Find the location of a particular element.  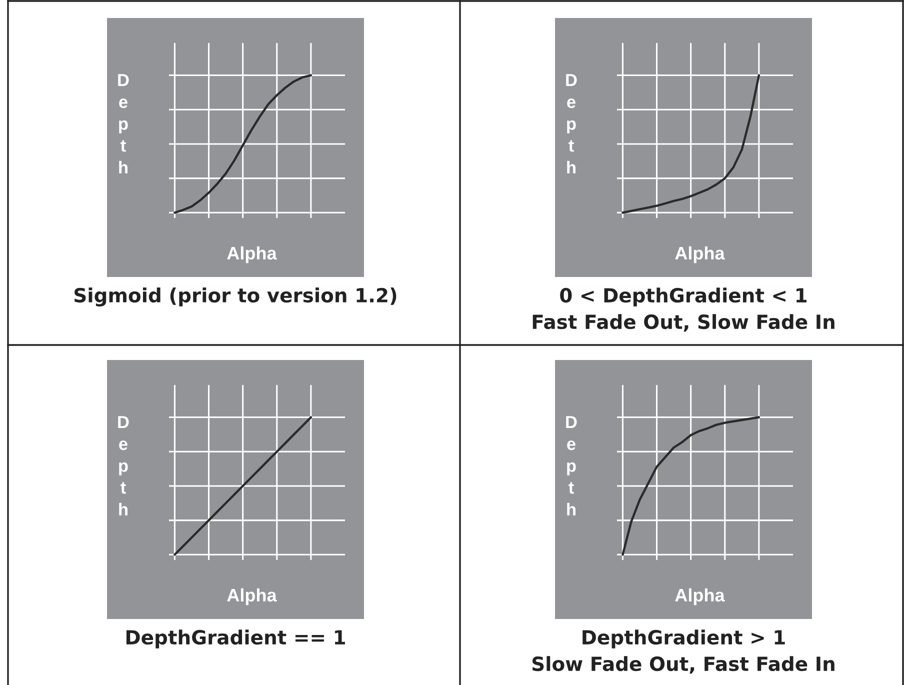

text: Sigmoid (prior to version 1.2) is located at coordinates (235, 297).